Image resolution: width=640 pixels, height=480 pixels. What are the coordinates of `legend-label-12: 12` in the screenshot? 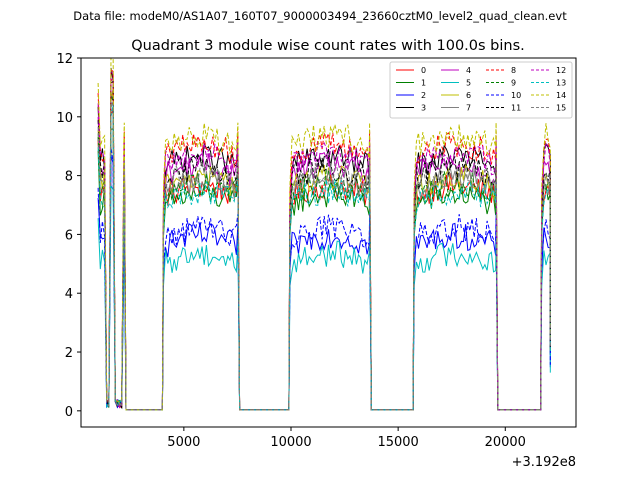 It's located at (561, 70).